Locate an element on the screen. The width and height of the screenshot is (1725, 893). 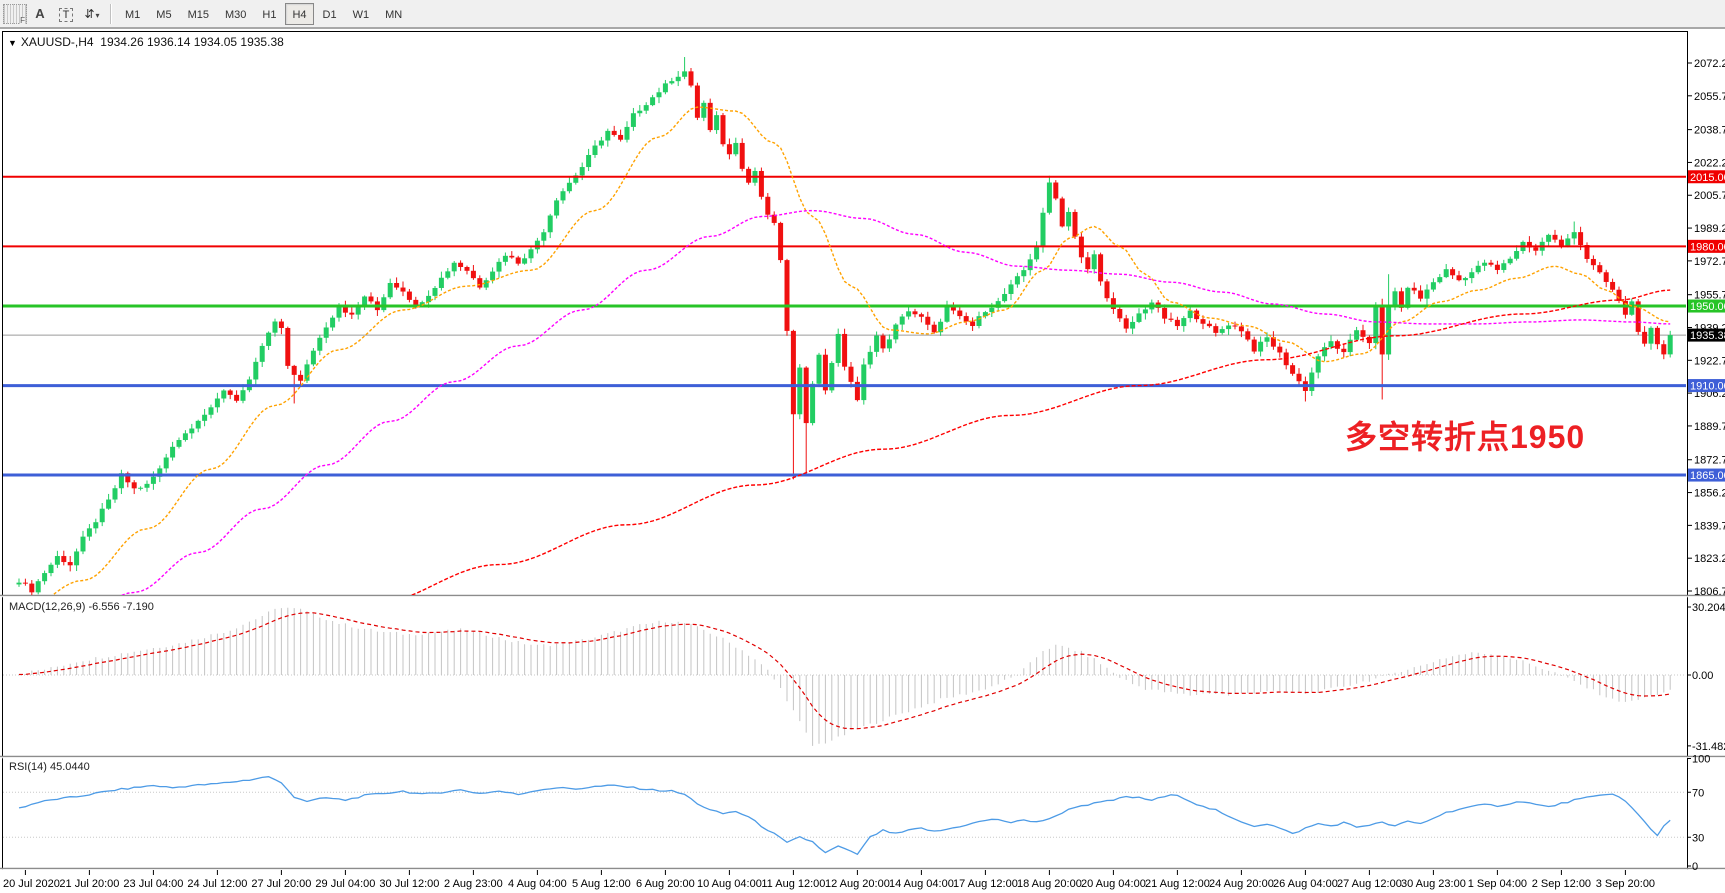
time-tick-label: 20 Aug 04:00 is located at coordinates (1113, 884).